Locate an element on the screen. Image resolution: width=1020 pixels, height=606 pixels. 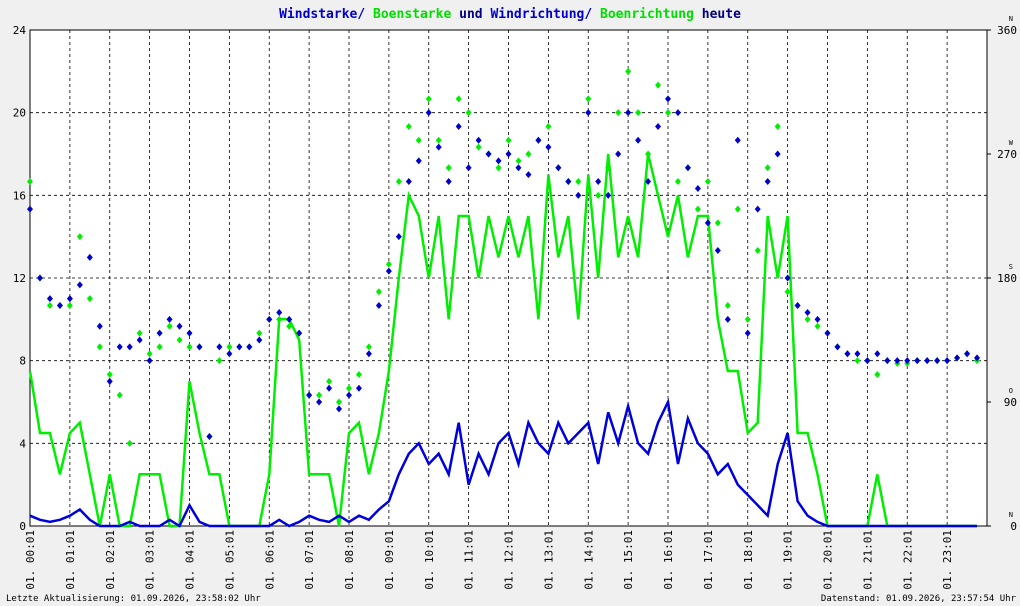
y-tick-label: 12 is located at coordinates (19, 278).